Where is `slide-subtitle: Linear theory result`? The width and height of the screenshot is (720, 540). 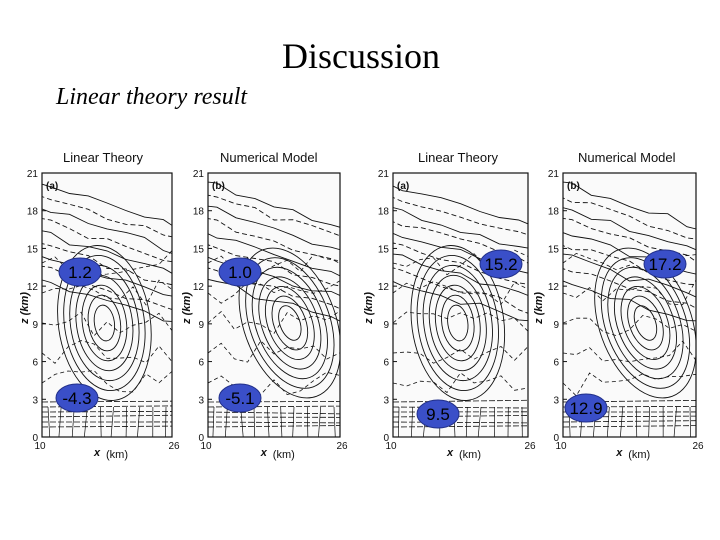
slide-subtitle: Linear theory result is located at coordinates (152, 97).